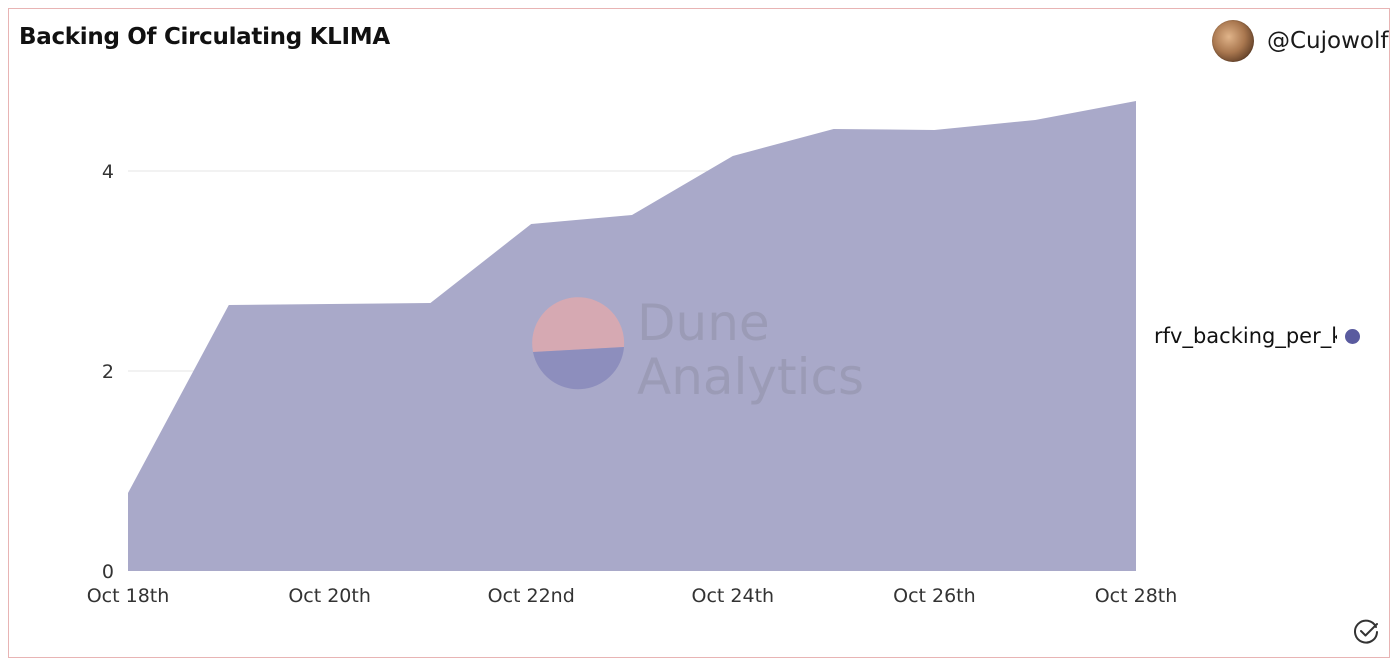  Describe the element at coordinates (1352, 336) in the screenshot. I see `legend-dot-icon` at that location.